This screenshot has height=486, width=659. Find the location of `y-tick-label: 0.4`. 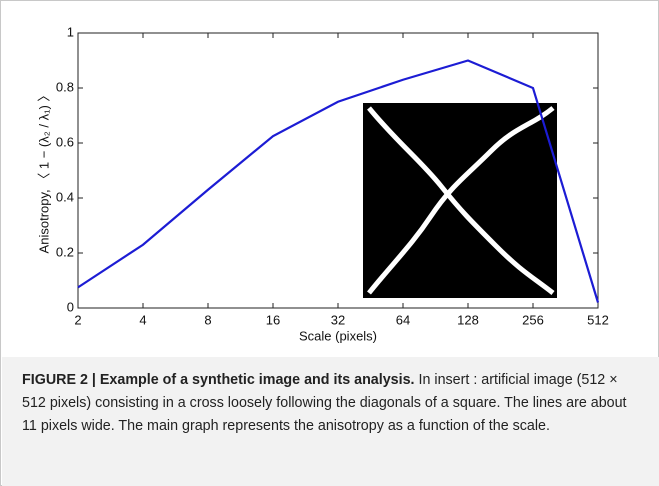

y-tick-label: 0.4 is located at coordinates (65, 196).